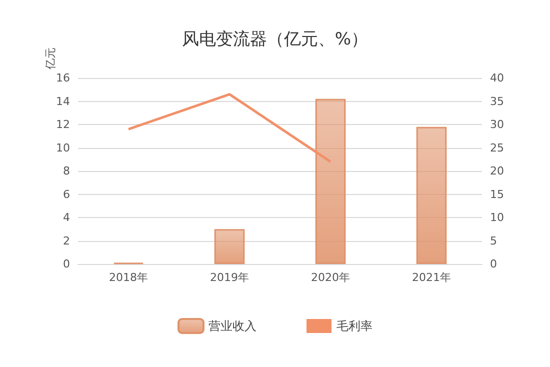 This screenshot has height=367, width=550. What do you see at coordinates (497, 194) in the screenshot?
I see `y2-tick-label: 15` at bounding box center [497, 194].